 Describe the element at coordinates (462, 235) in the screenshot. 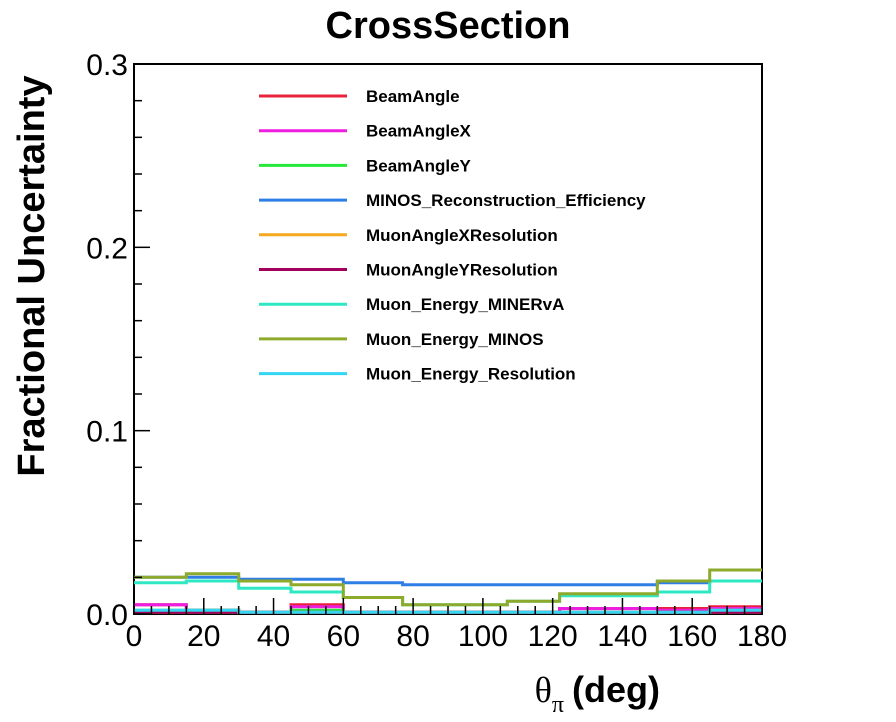

I see `legend-label: MuonAngleXResolution` at that location.